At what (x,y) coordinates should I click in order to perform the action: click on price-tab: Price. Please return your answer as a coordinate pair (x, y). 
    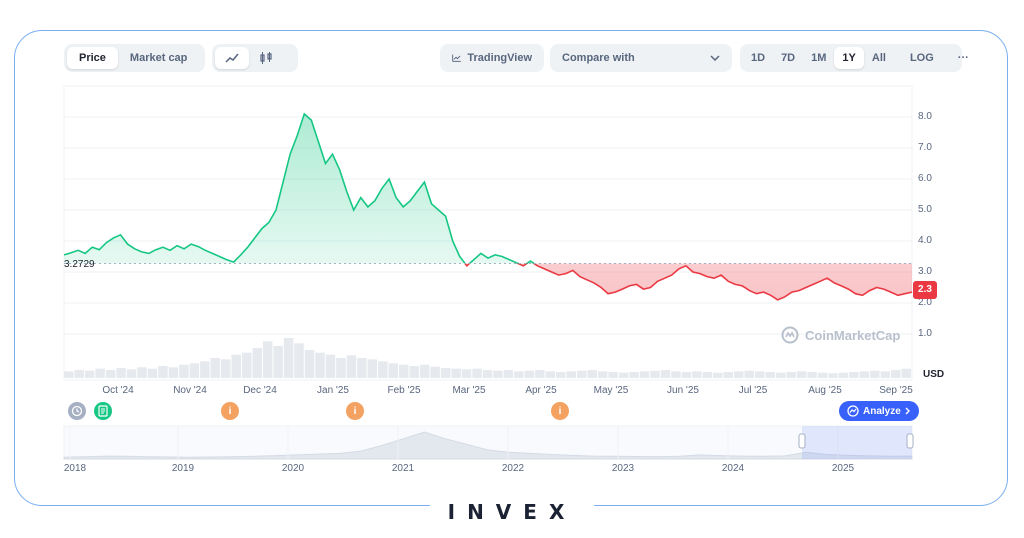
    Looking at the image, I should click on (92, 58).